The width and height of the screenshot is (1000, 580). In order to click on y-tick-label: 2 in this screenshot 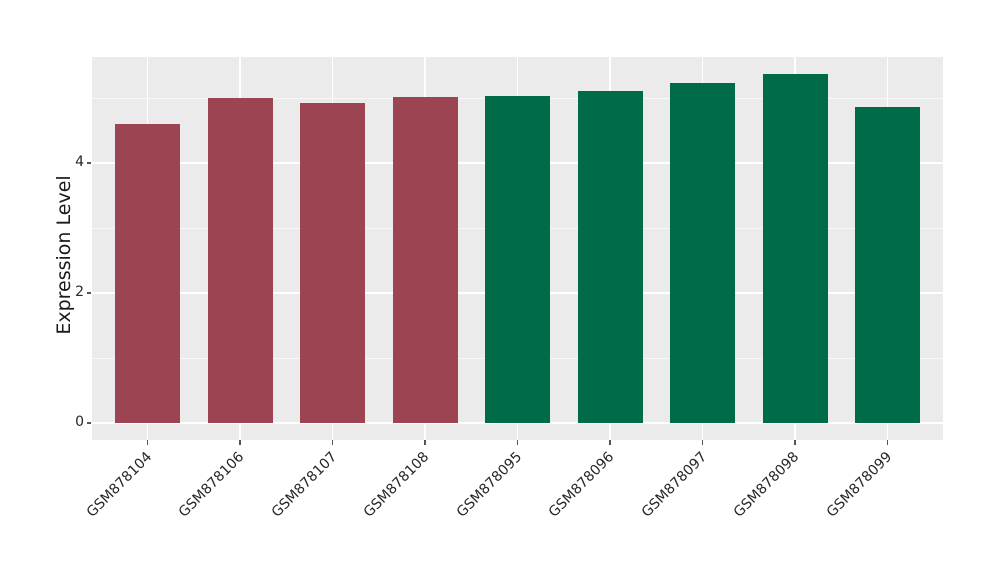, I will do `click(79, 292)`.